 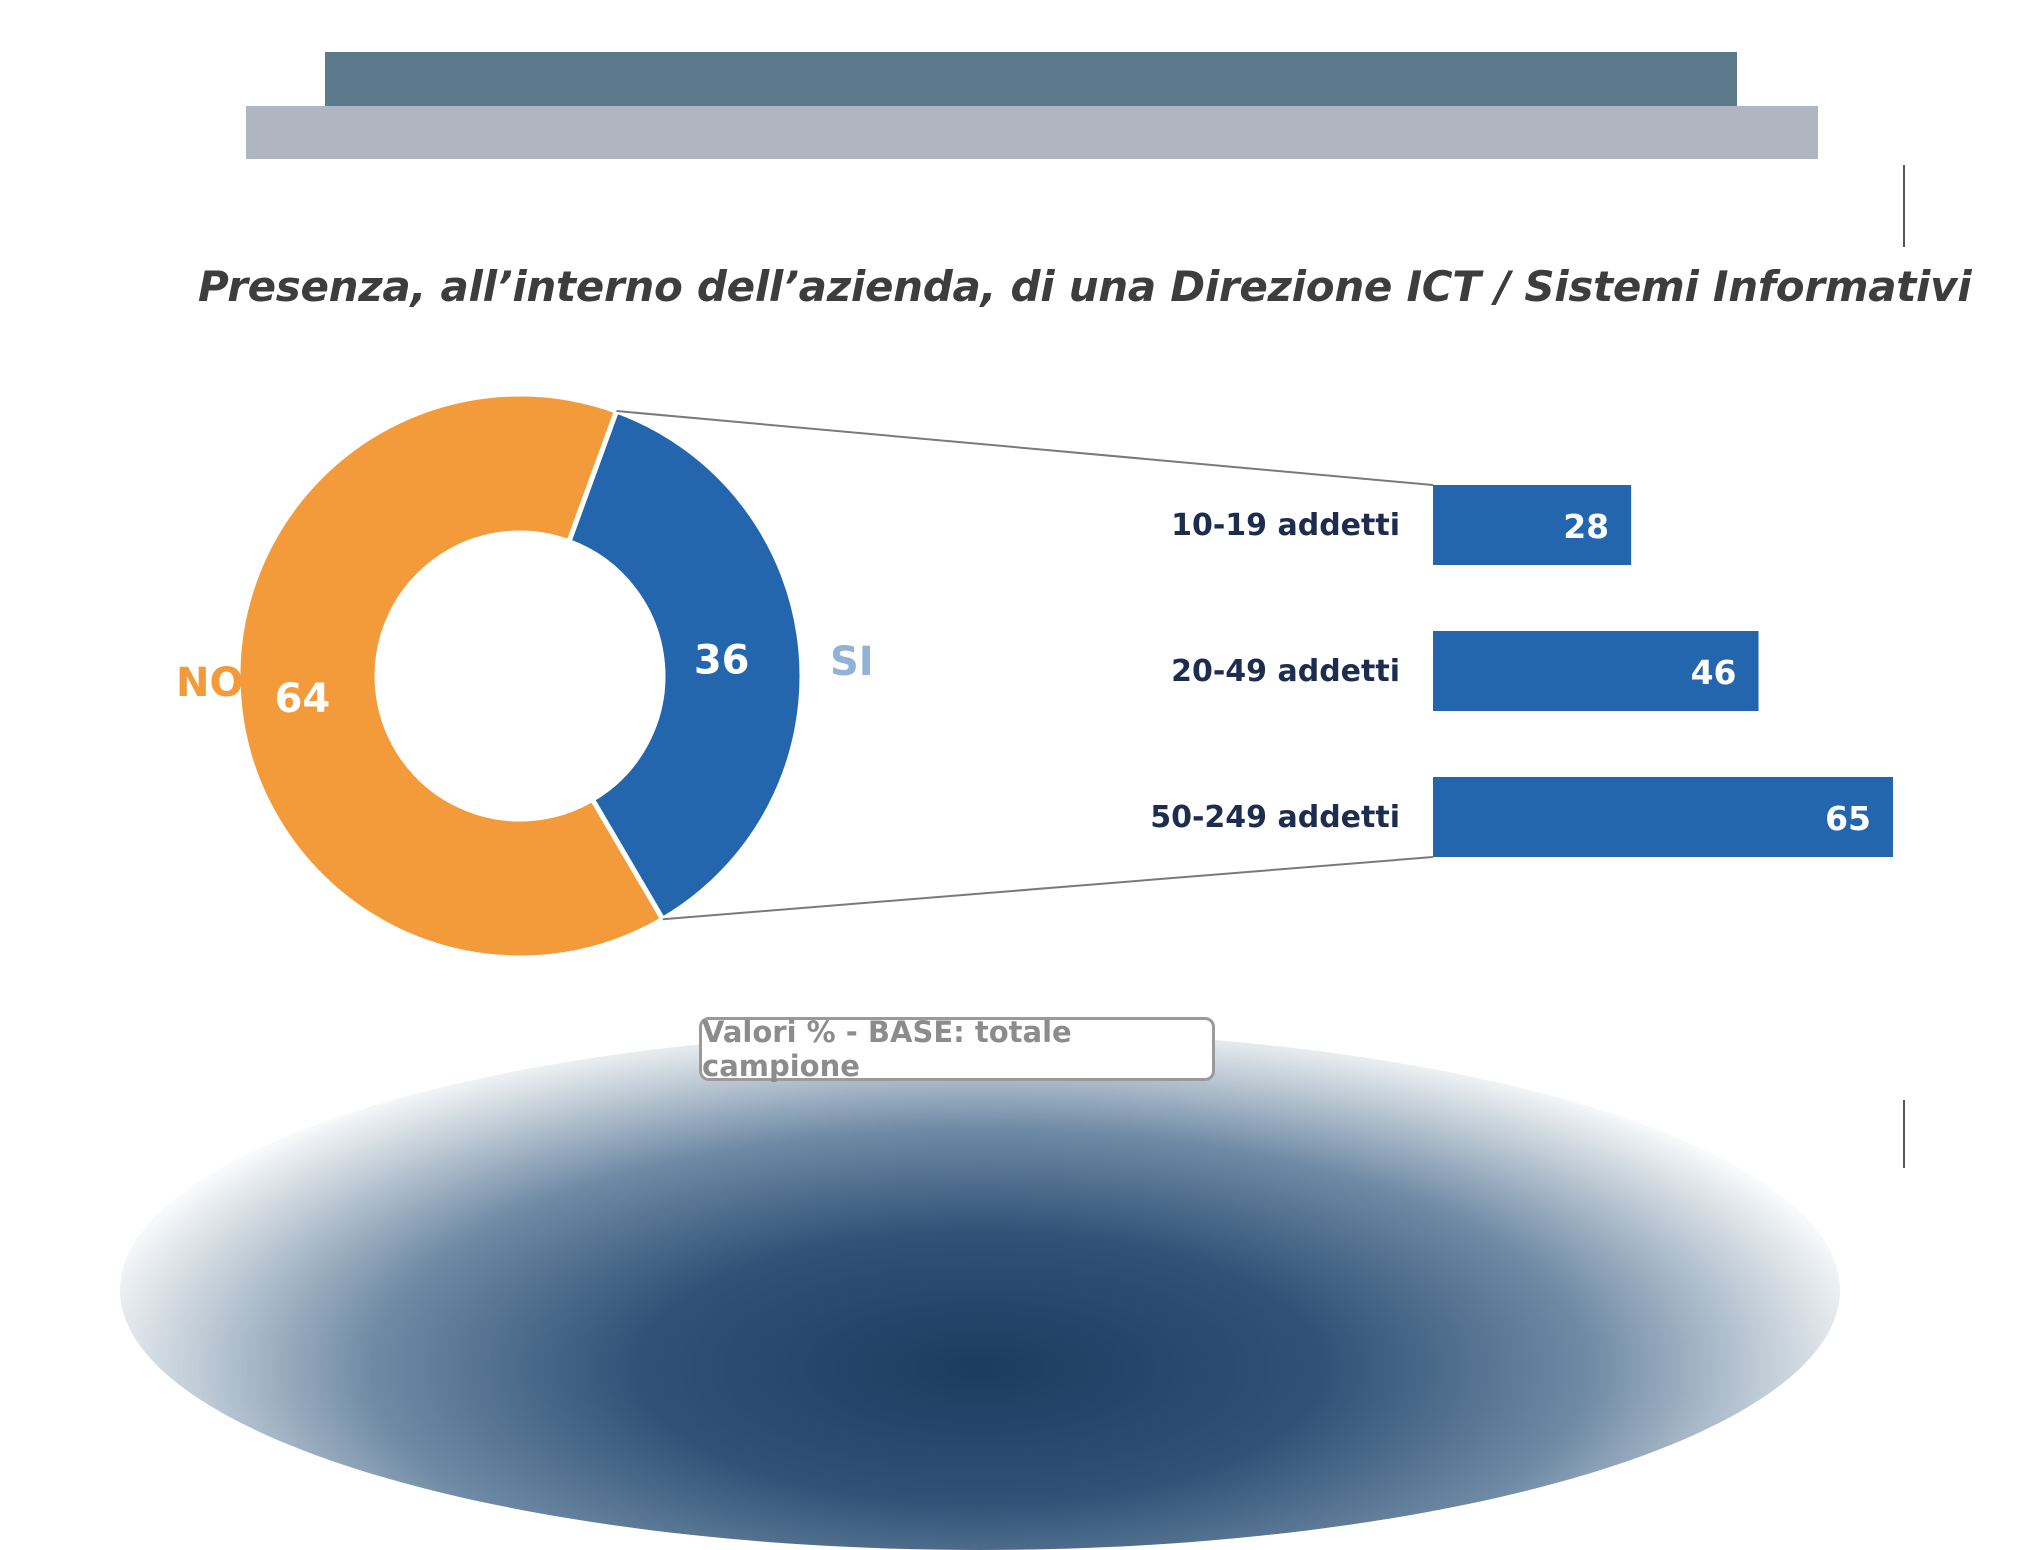 What do you see at coordinates (209, 683) in the screenshot?
I see `donut-label-no: NO` at bounding box center [209, 683].